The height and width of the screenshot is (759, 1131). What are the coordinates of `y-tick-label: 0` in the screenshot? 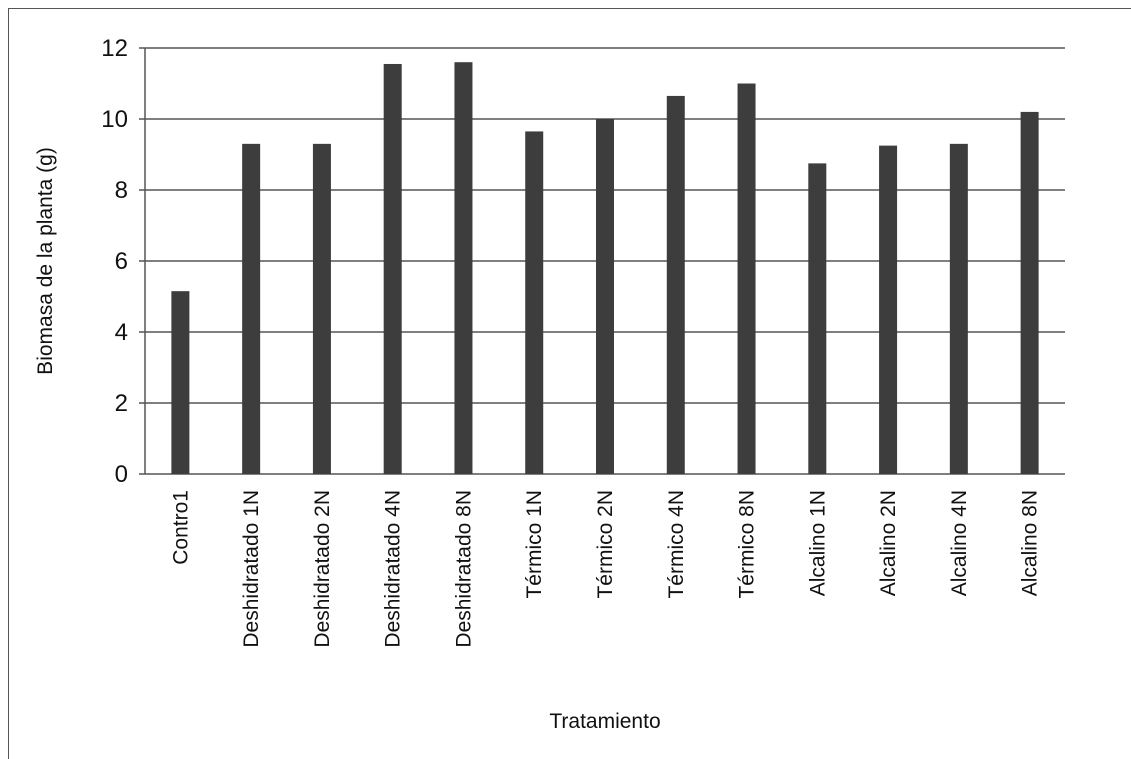 It's located at (121, 474).